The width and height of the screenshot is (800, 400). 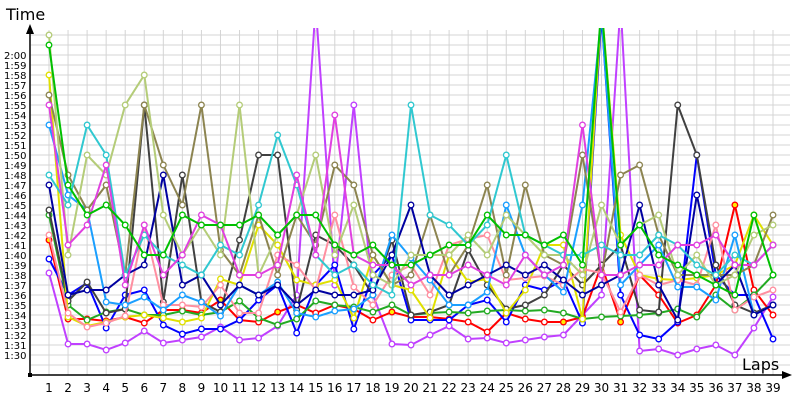 What do you see at coordinates (315, 388) in the screenshot?
I see `x-tick-label: 15` at bounding box center [315, 388].